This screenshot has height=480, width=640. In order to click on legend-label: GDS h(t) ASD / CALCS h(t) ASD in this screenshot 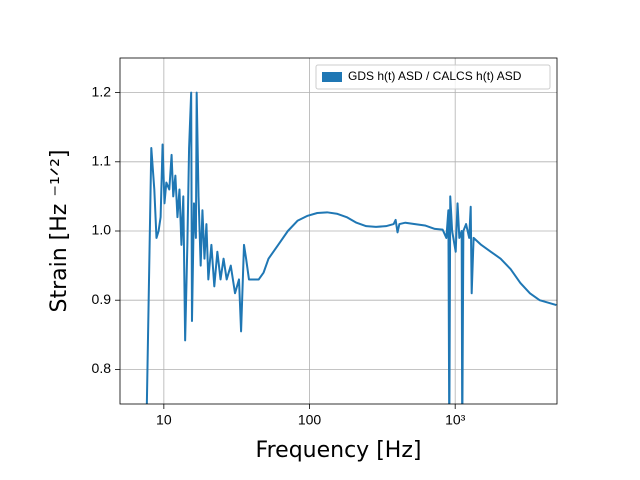, I will do `click(435, 76)`.